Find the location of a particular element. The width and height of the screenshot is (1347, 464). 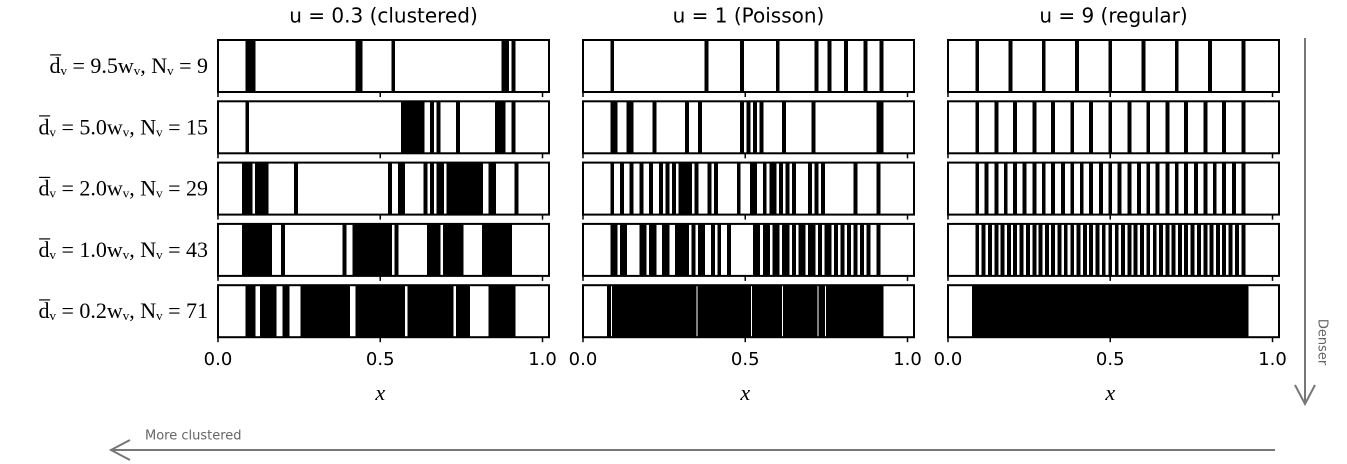

annotation: Denser is located at coordinates (1322, 342).